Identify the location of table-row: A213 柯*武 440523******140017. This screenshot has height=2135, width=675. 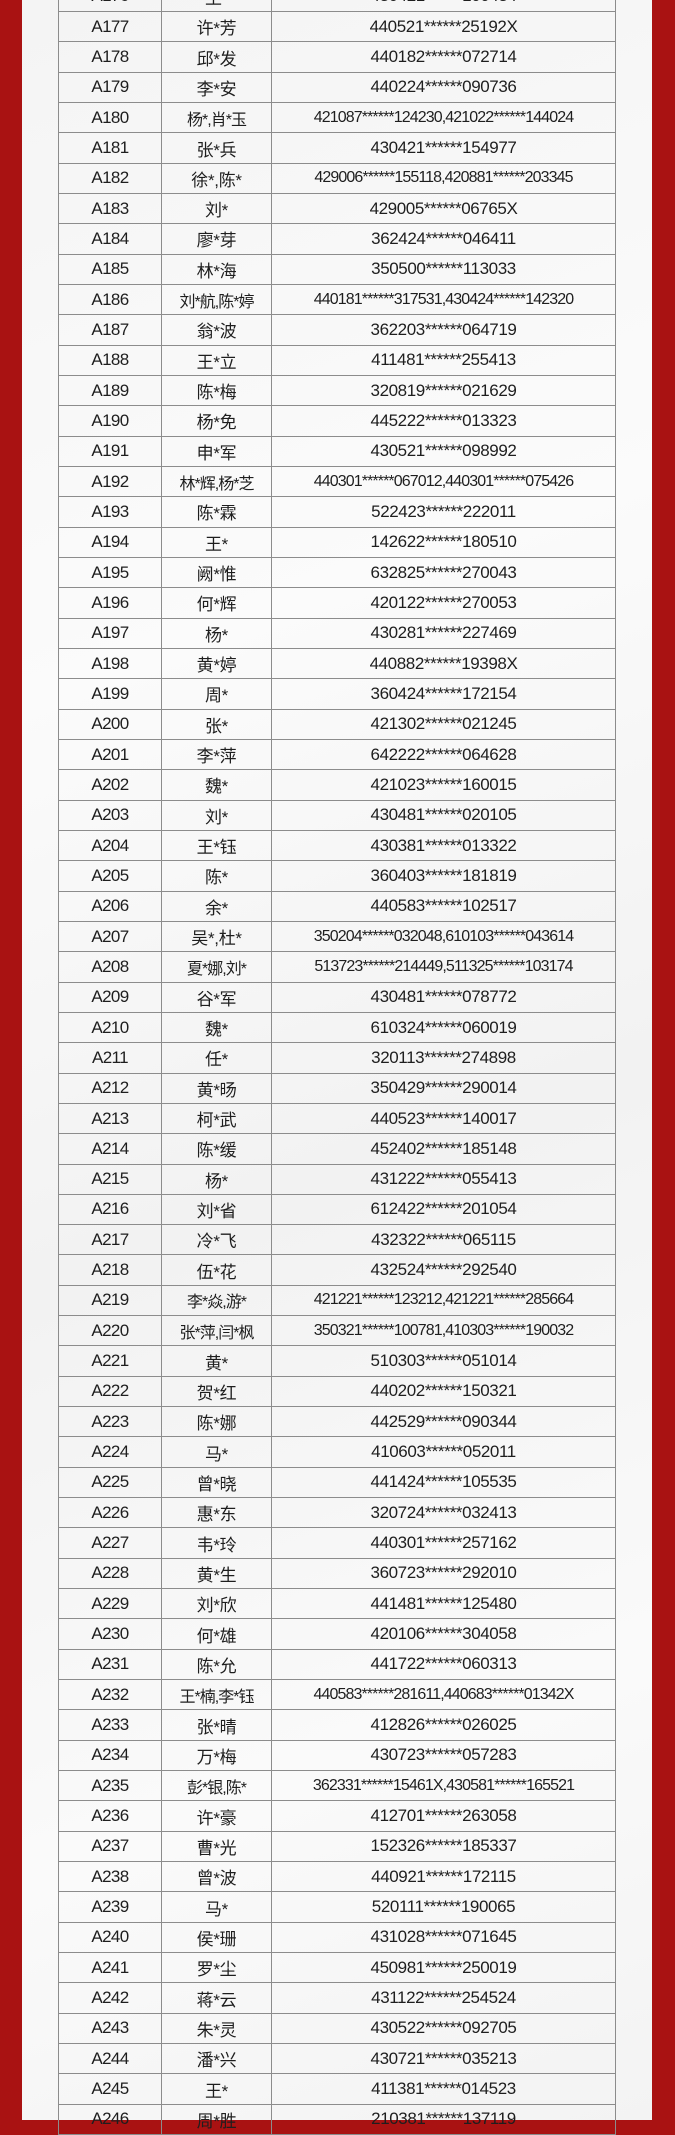
(337, 1118).